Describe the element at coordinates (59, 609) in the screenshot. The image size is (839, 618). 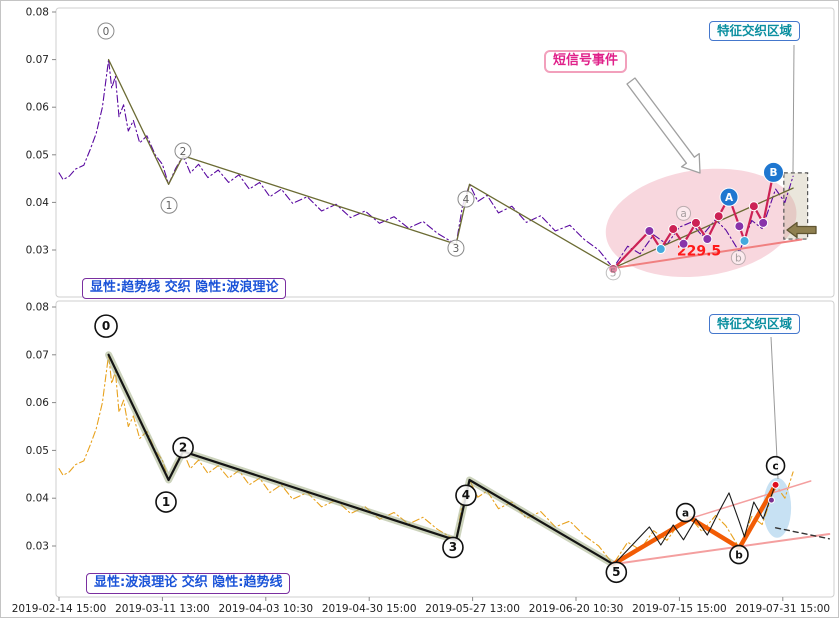
I see `x-axis-tick-label: 2019-02-14 15:00` at that location.